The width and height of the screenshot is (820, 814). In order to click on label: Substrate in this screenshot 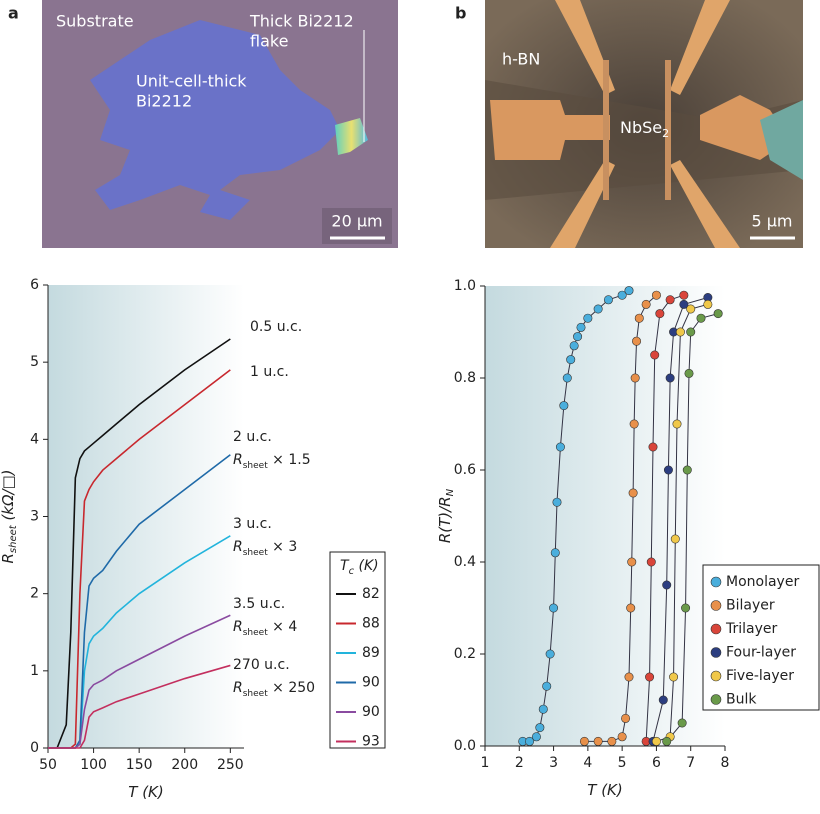, I will do `click(95, 21)`.